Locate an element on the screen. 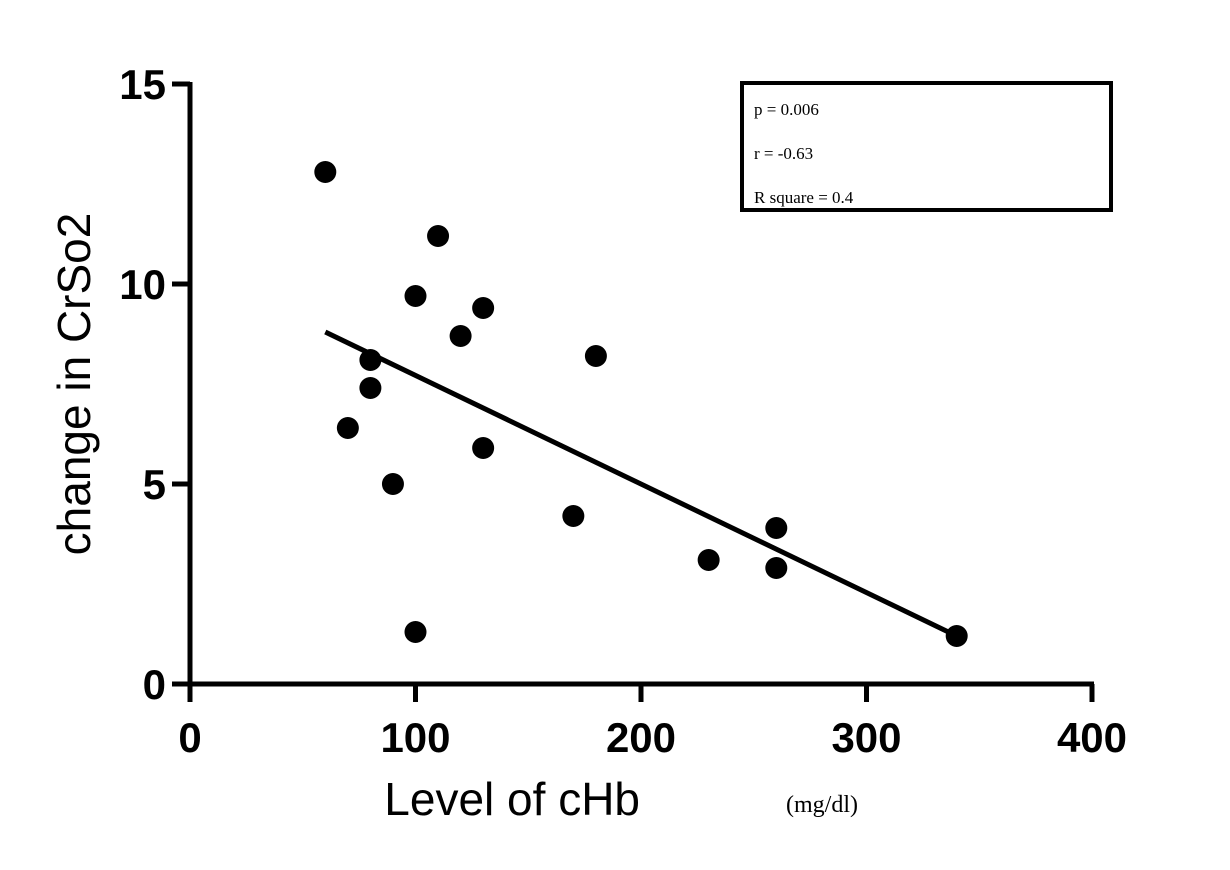 This screenshot has height=870, width=1230. x-axis-title: Level of cHb is located at coordinates (512, 799).